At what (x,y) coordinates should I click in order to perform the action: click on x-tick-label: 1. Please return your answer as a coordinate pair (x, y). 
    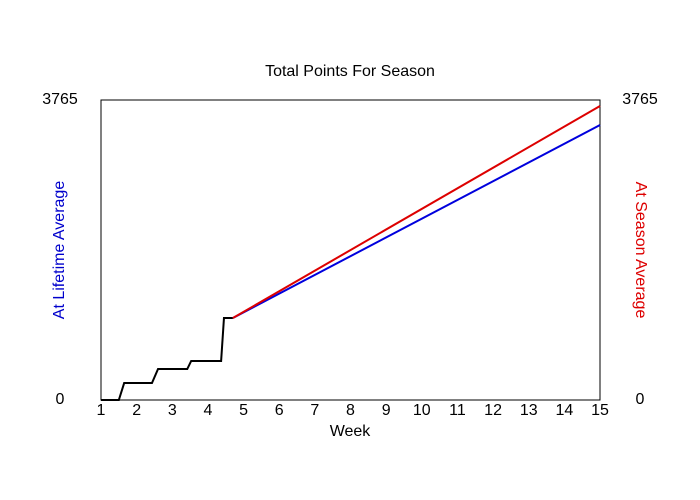
    Looking at the image, I should click on (101, 410).